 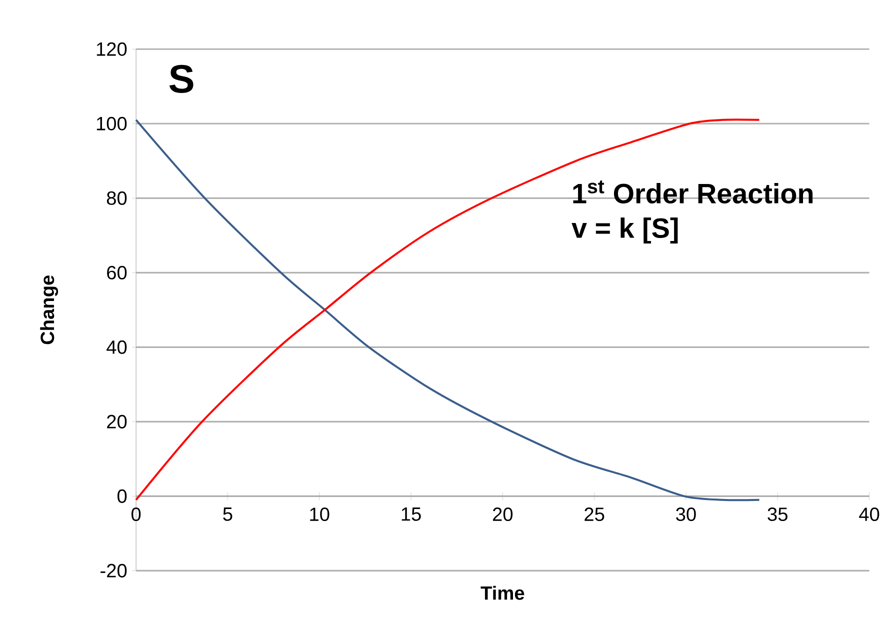 I want to click on y-tick-label: 80, so click(x=116, y=198).